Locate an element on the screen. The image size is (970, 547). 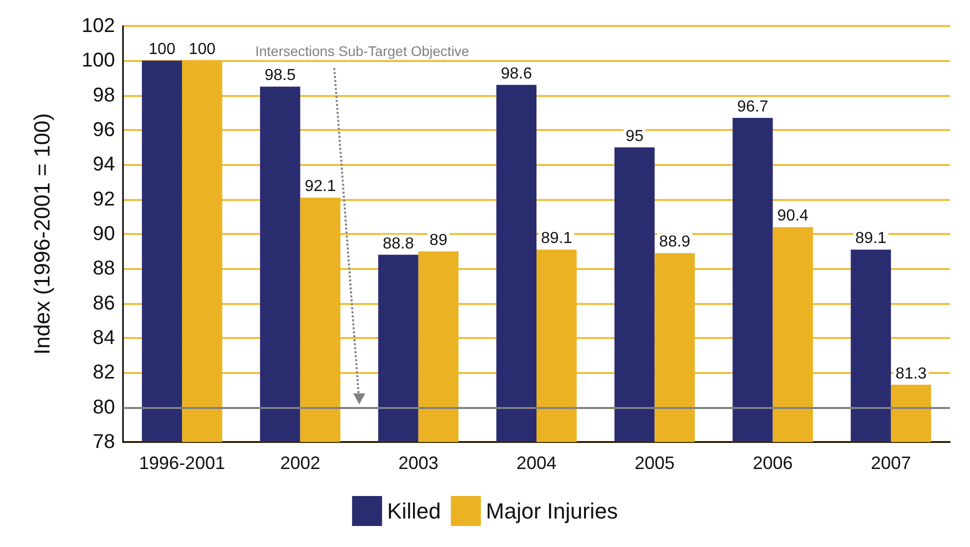
y-tick-label: 92 is located at coordinates (103, 199).